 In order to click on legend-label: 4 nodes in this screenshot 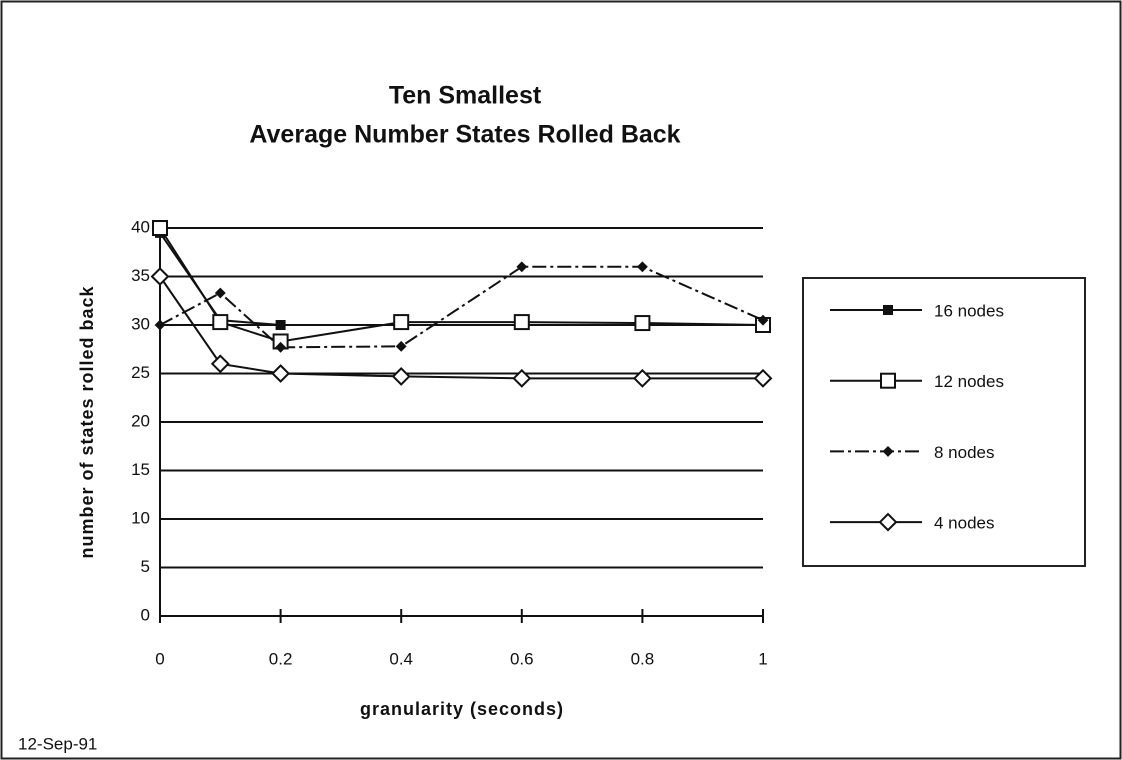, I will do `click(964, 523)`.